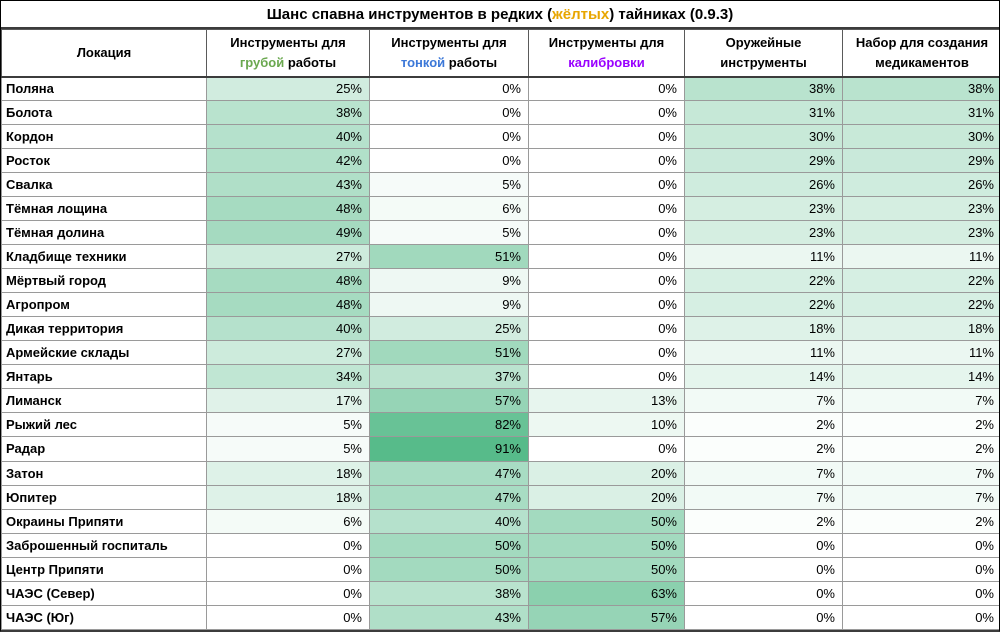  I want to click on table-row: Мёртвый город 48% 9% 0% 22% 22%, so click(500, 281).